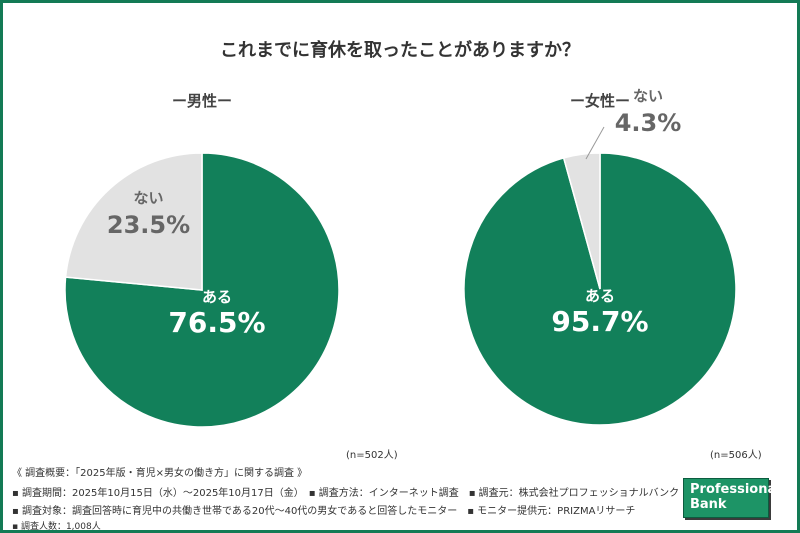  Describe the element at coordinates (595, 143) in the screenshot. I see `leader-line` at that location.